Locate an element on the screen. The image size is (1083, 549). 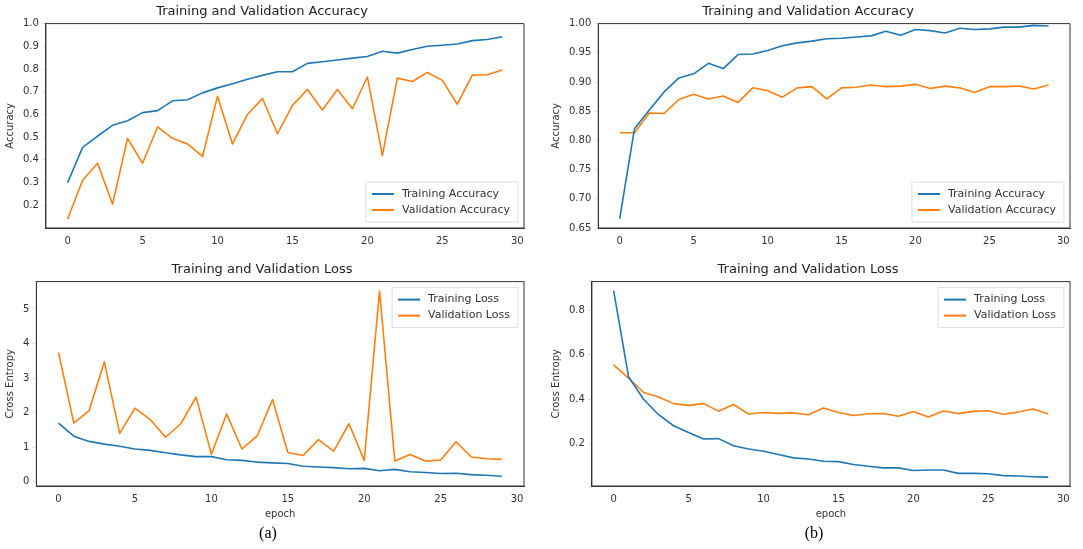
y-tick-label: 1 is located at coordinates (26, 446).